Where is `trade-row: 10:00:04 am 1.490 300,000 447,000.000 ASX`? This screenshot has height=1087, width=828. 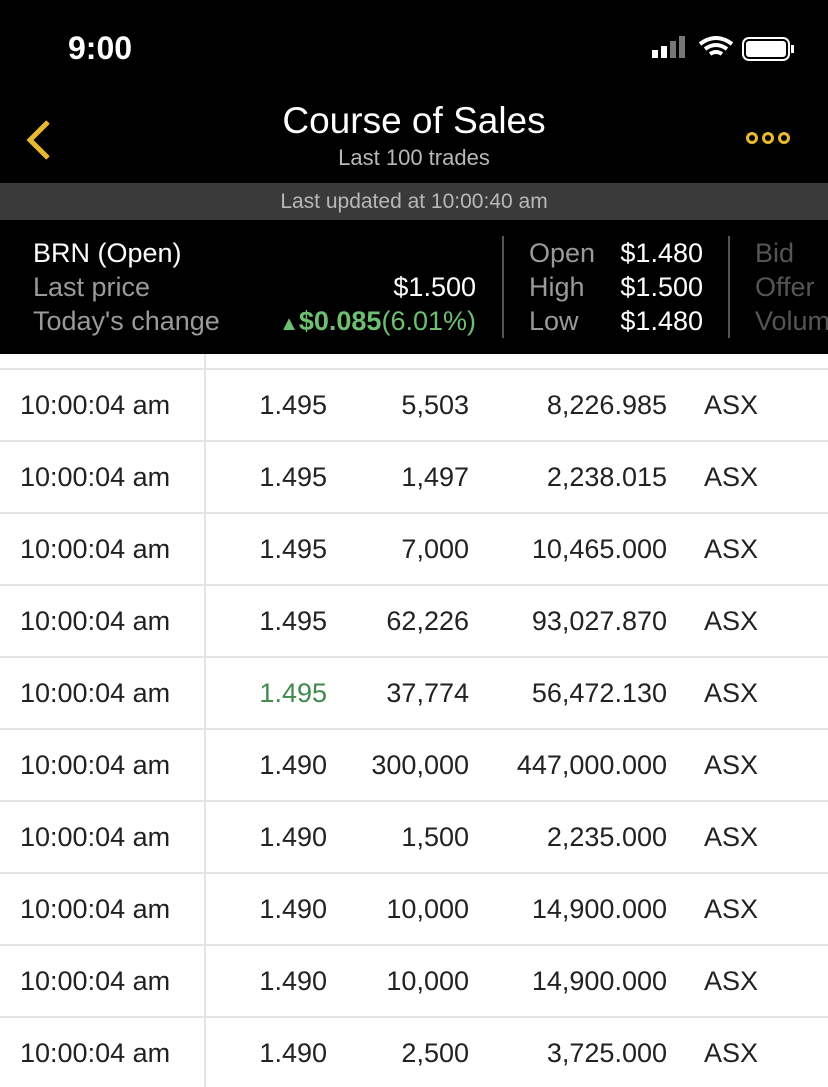
trade-row: 10:00:04 am 1.490 300,000 447,000.000 ASX is located at coordinates (414, 765).